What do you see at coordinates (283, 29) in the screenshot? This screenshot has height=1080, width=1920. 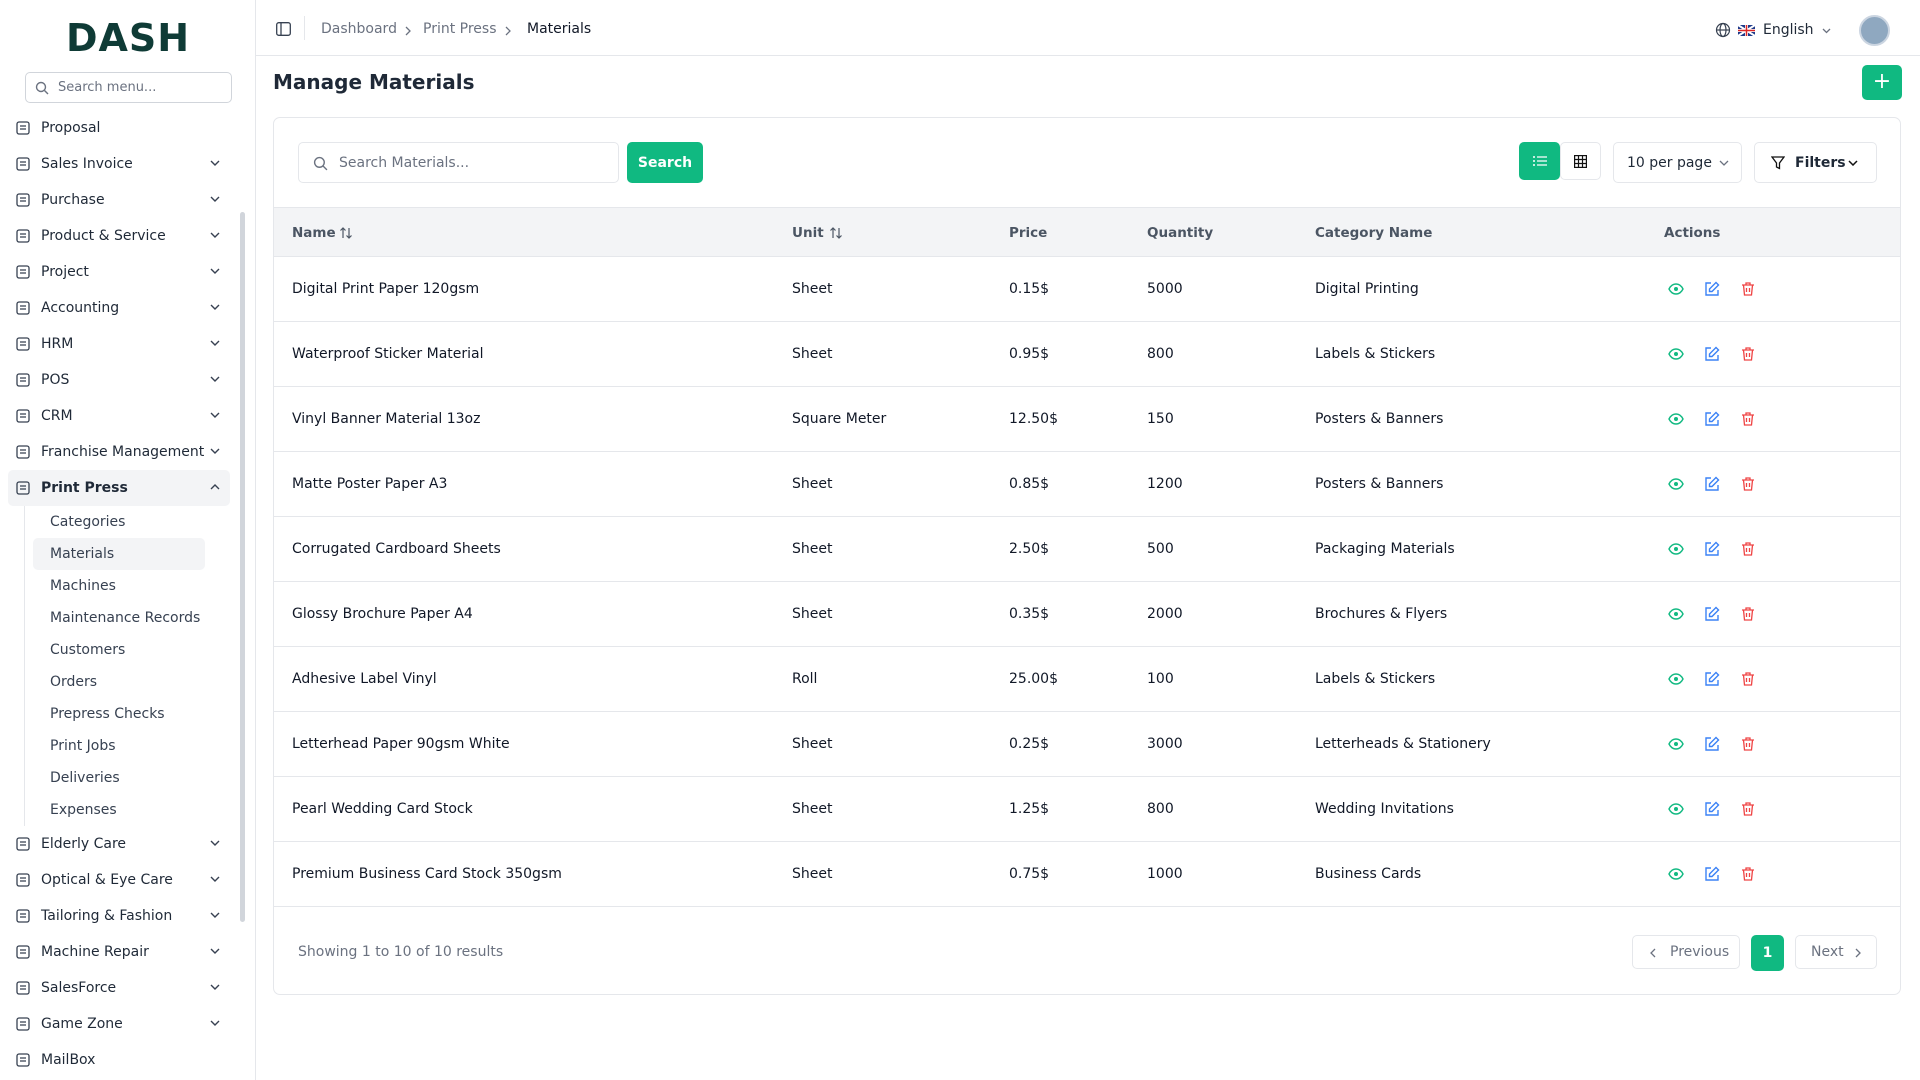 I see `sidebar-toggle` at bounding box center [283, 29].